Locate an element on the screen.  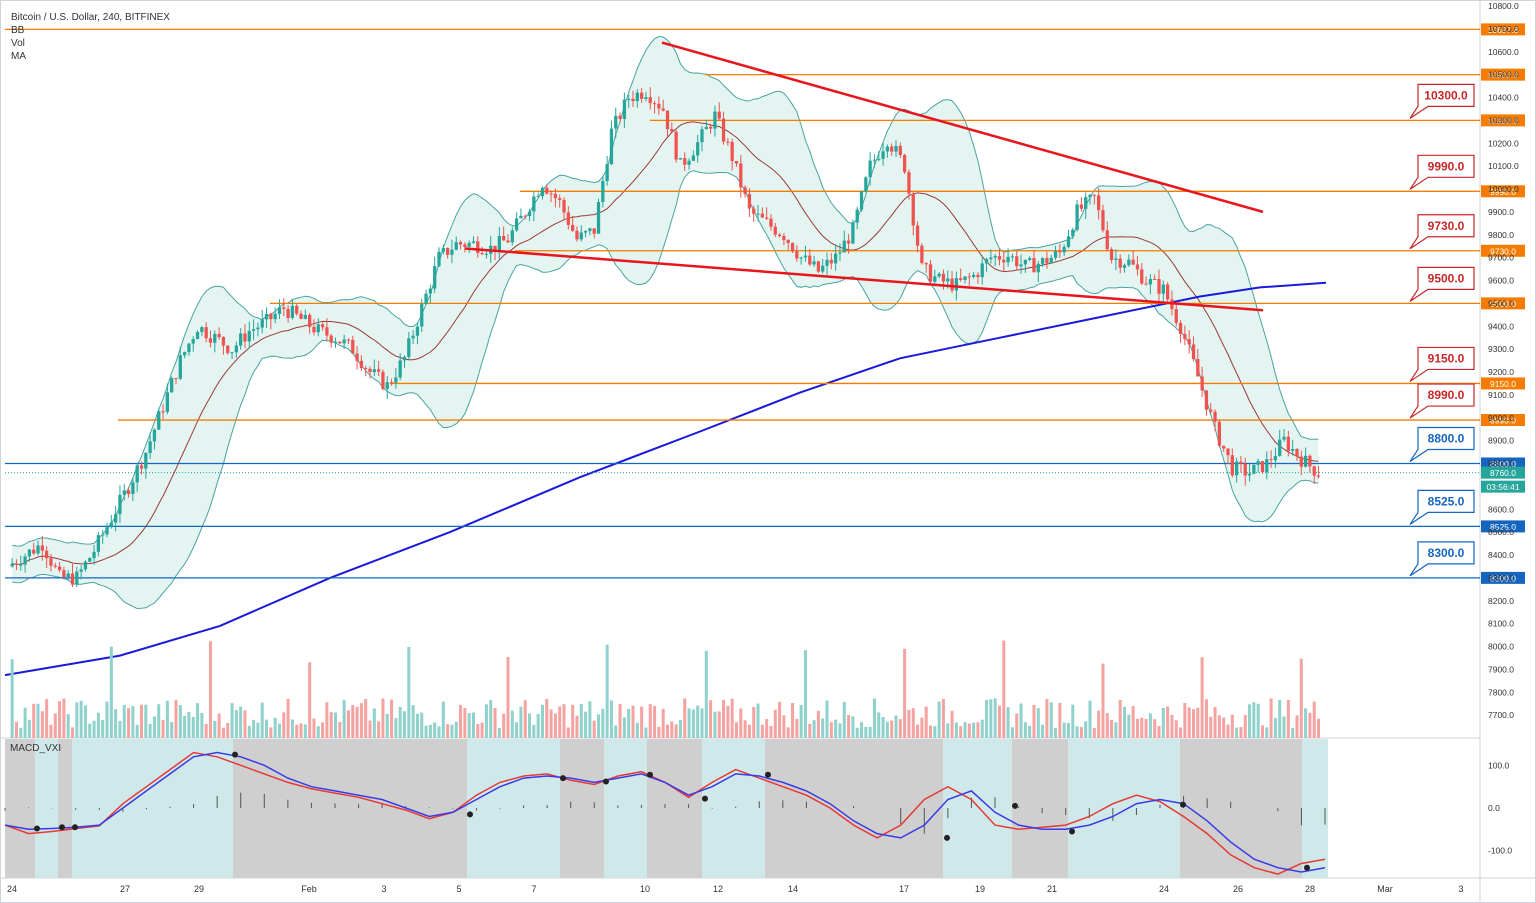
current-price-tag is located at coordinates (1503, 472).